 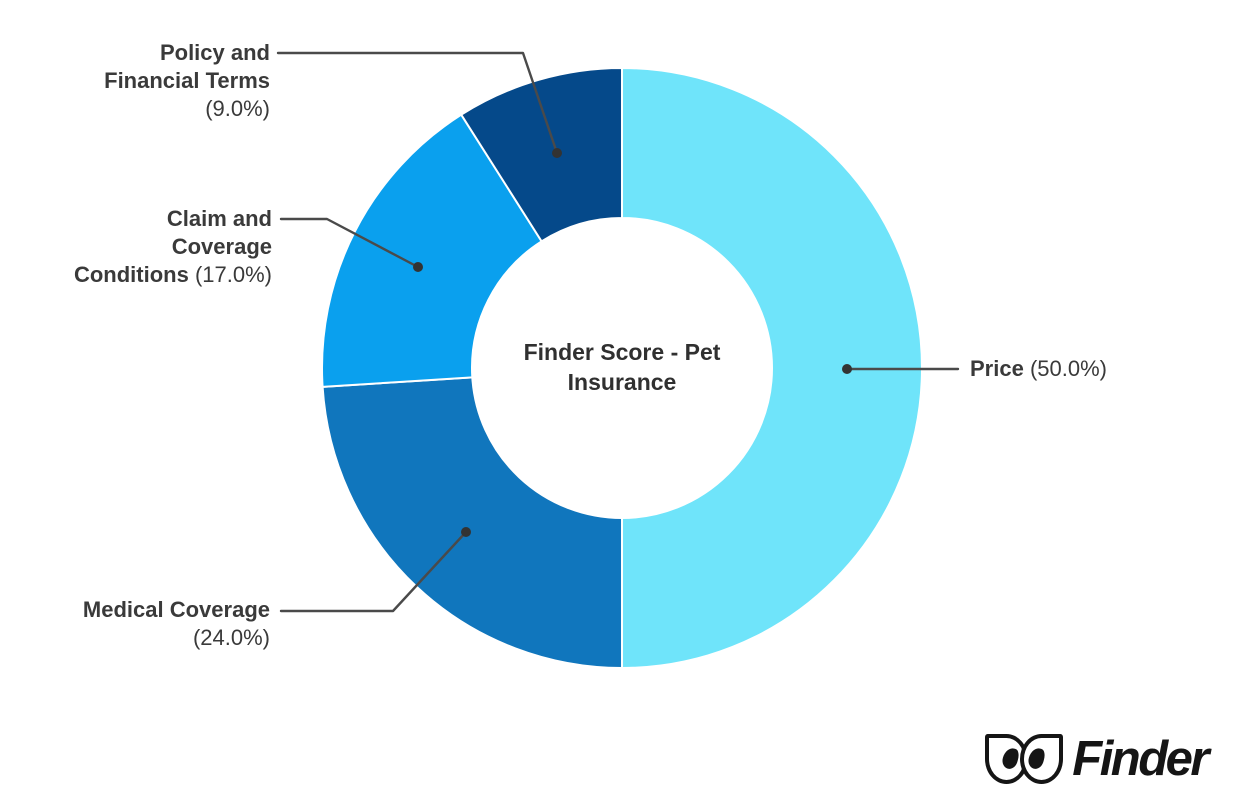 What do you see at coordinates (541, 155) in the screenshot?
I see `donut-segment-policy-and-financial-terms` at bounding box center [541, 155].